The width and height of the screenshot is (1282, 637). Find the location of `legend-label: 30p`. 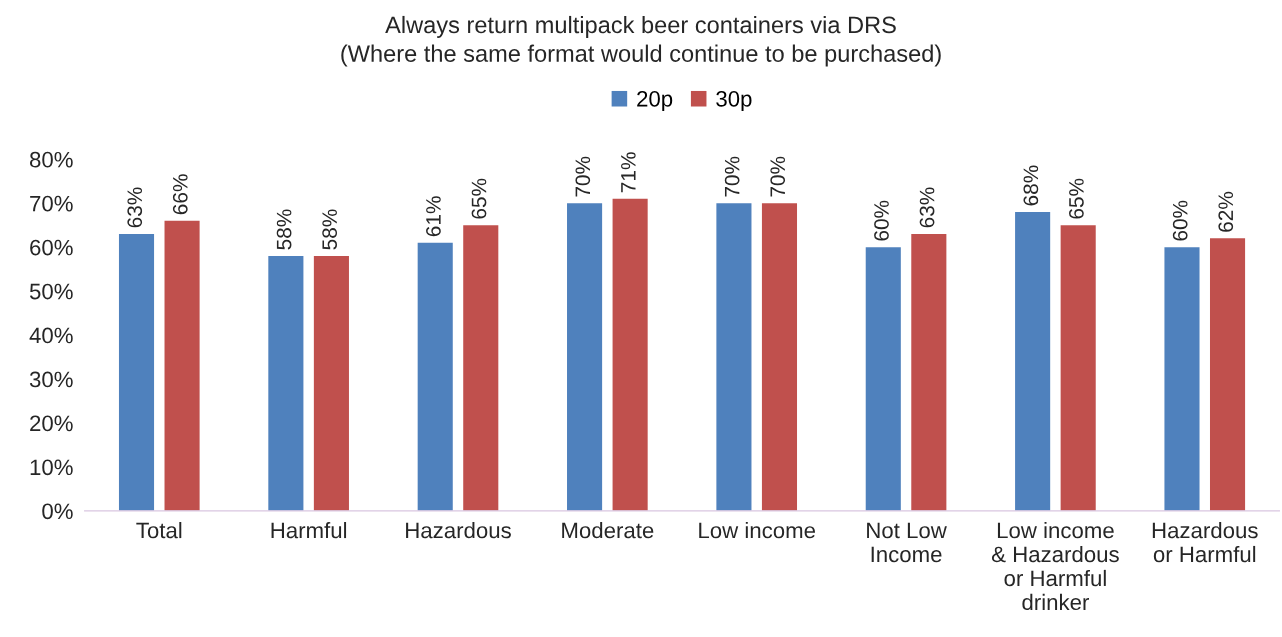

legend-label: 30p is located at coordinates (734, 101).